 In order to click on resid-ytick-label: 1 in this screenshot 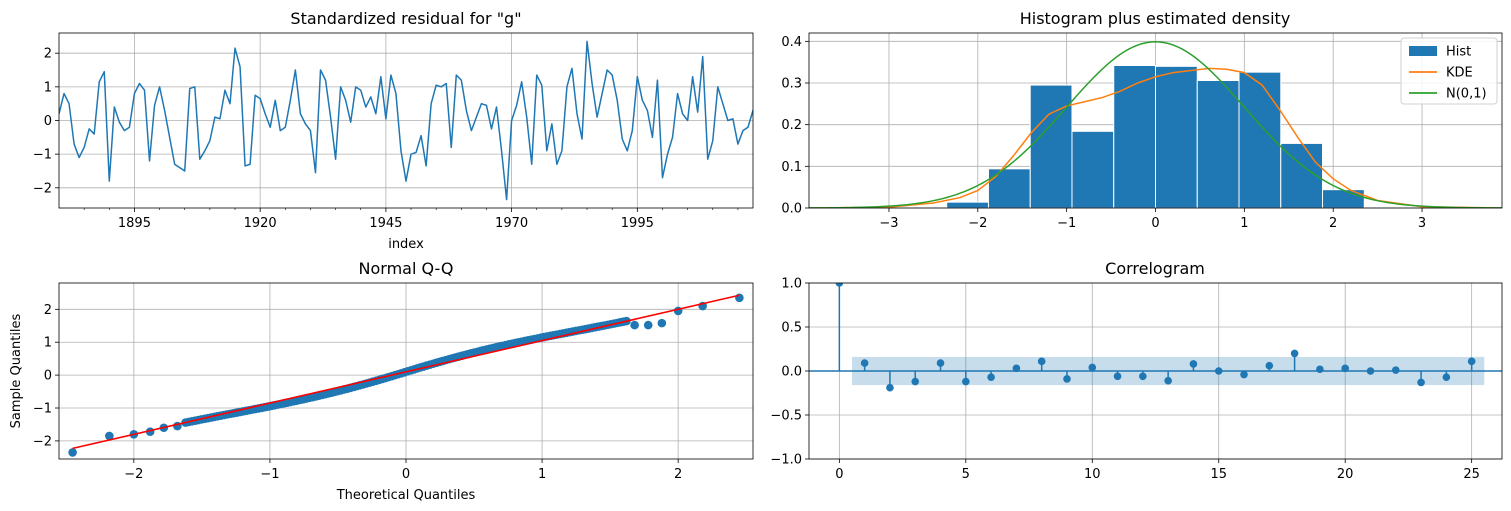, I will do `click(48, 87)`.